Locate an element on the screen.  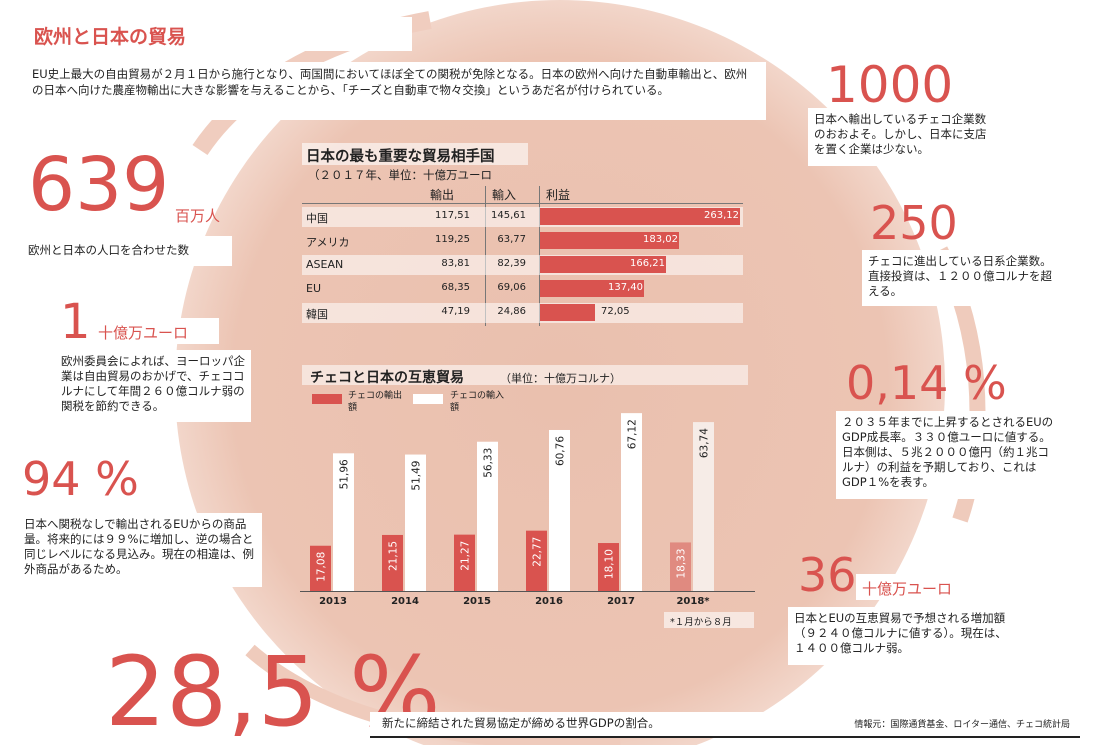
partner-table-title-box is located at coordinates (415, 154).